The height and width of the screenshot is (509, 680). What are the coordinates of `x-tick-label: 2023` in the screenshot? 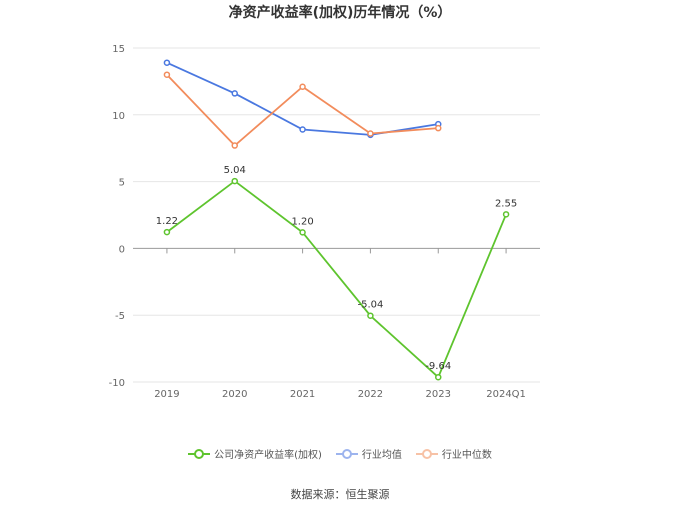 It's located at (438, 394).